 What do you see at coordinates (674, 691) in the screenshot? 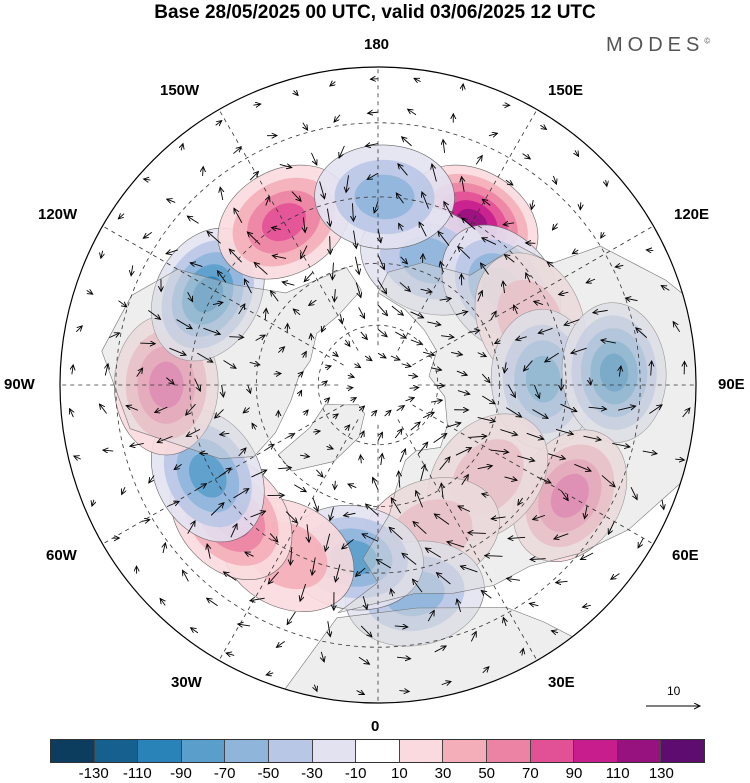
I see `vector-scale-label: 10` at bounding box center [674, 691].